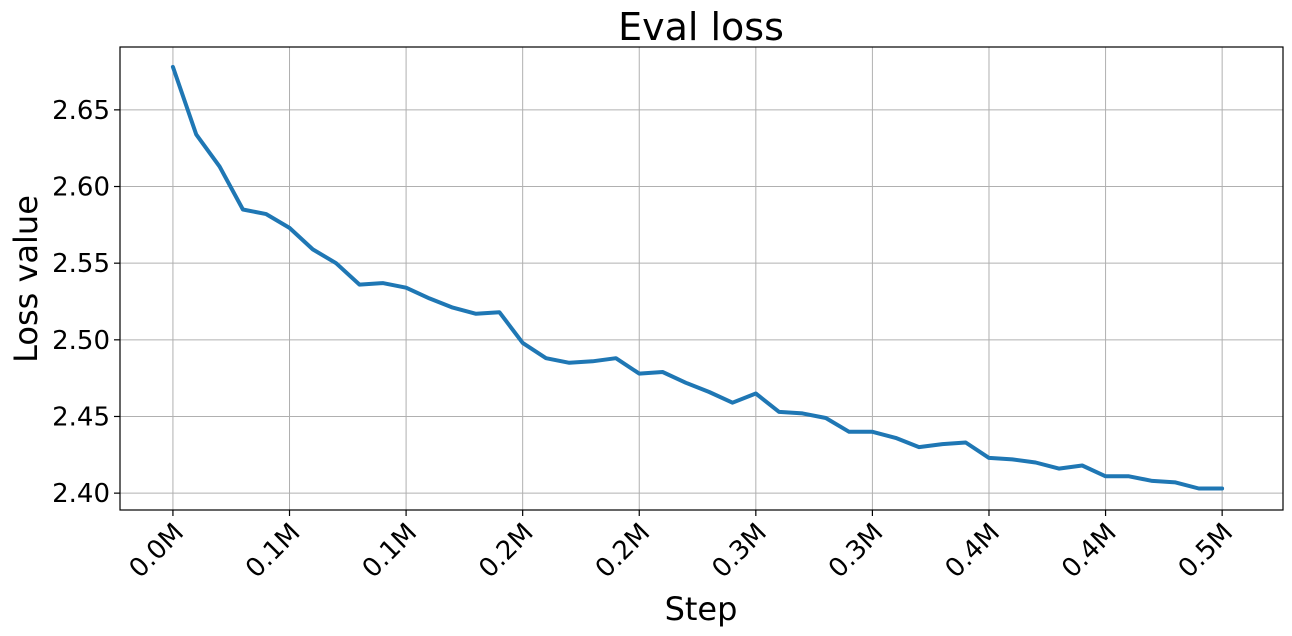  What do you see at coordinates (701, 609) in the screenshot?
I see `x-axis-label: Step` at bounding box center [701, 609].